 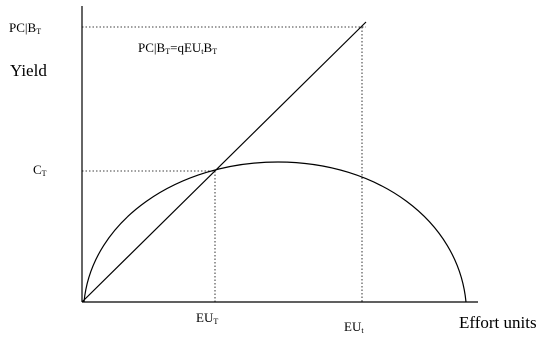 What do you see at coordinates (354, 327) in the screenshot?
I see `eu-t-label: EUt` at bounding box center [354, 327].